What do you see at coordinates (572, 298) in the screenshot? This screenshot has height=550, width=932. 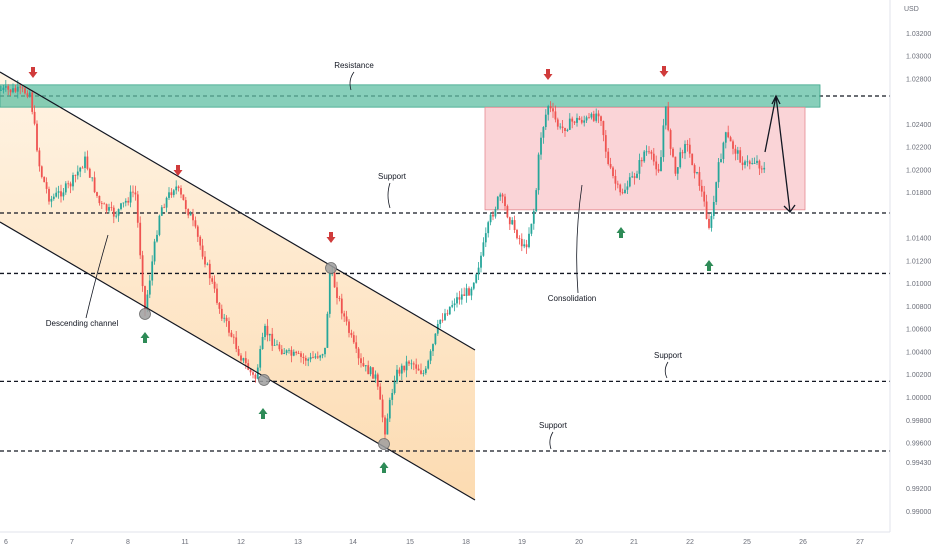 I see `annotation-label: Consolidation` at bounding box center [572, 298].